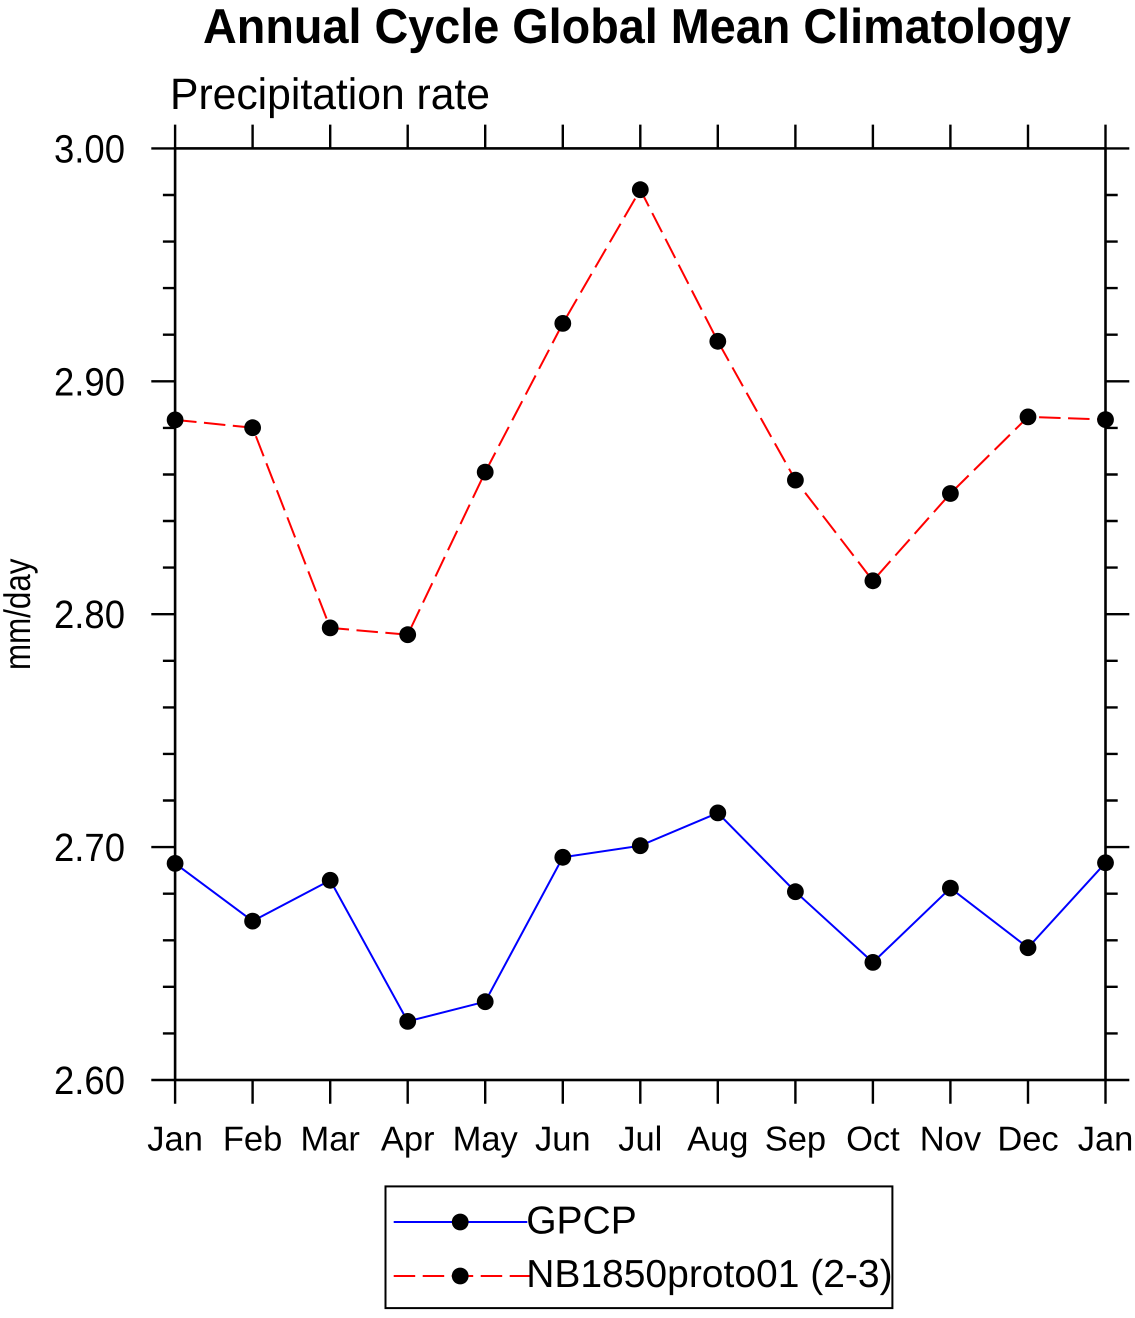 The width and height of the screenshot is (1135, 1318). Describe the element at coordinates (89, 615) in the screenshot. I see `svg-text: 2.80` at that location.